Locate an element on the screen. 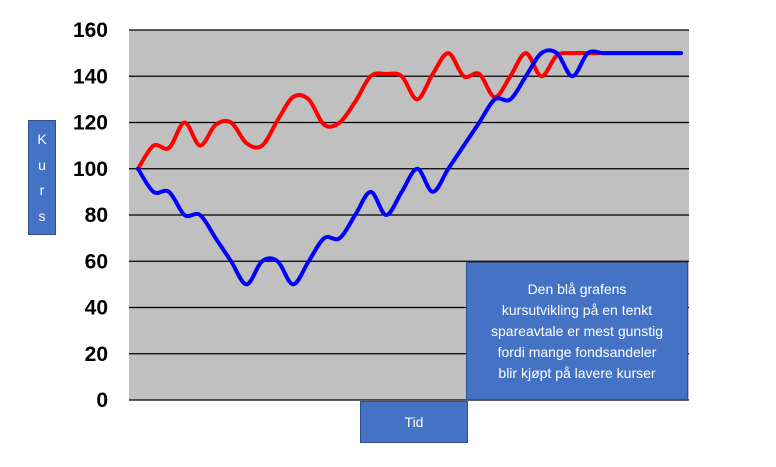 This screenshot has width=776, height=467. y-tick-label: 20 is located at coordinates (96, 354).